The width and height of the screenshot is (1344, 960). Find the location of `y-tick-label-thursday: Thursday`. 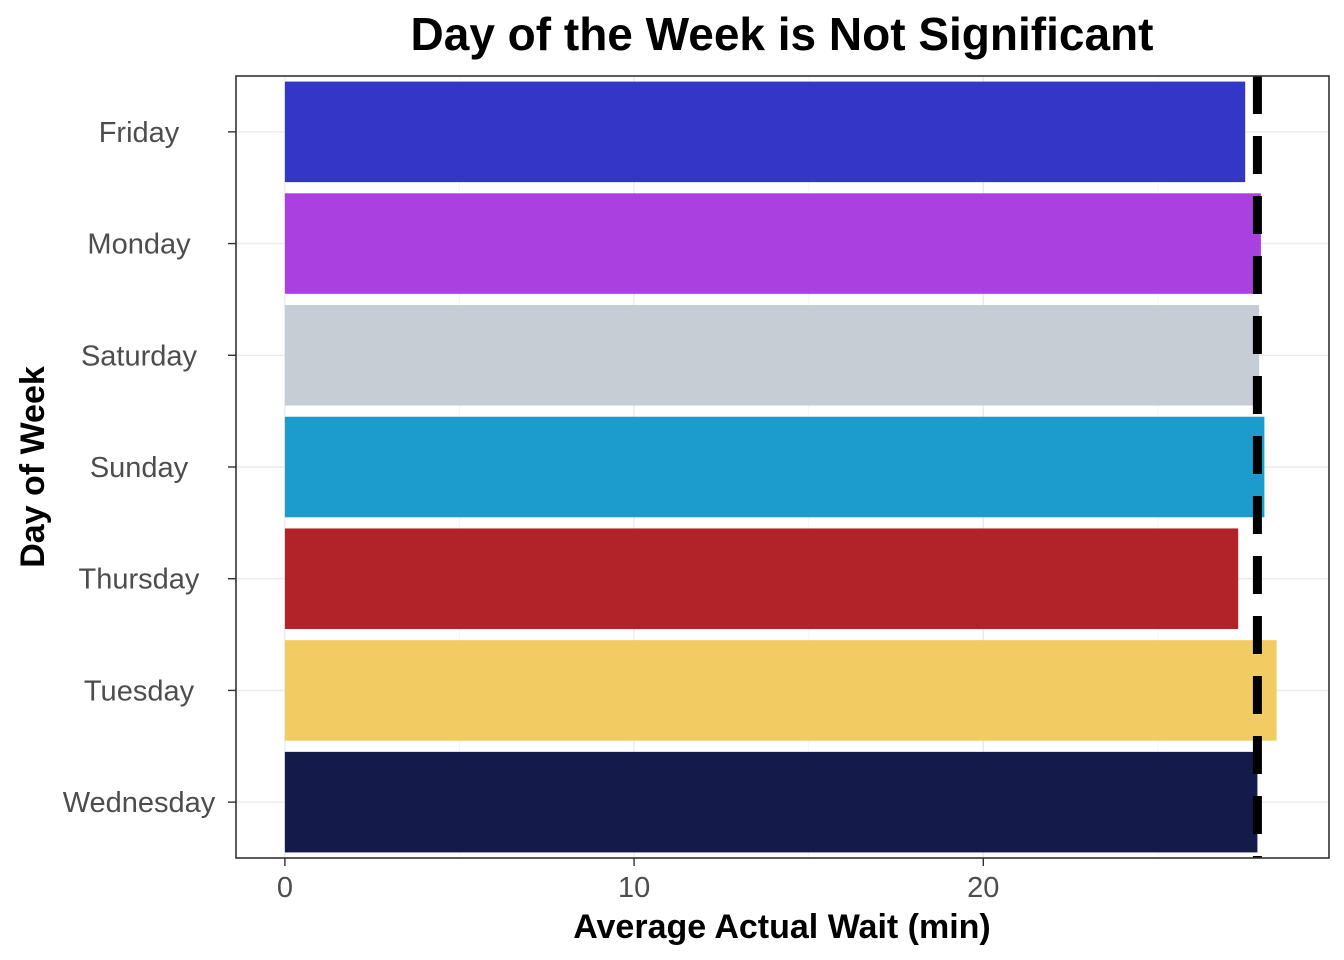

y-tick-label-thursday: Thursday is located at coordinates (139, 580).